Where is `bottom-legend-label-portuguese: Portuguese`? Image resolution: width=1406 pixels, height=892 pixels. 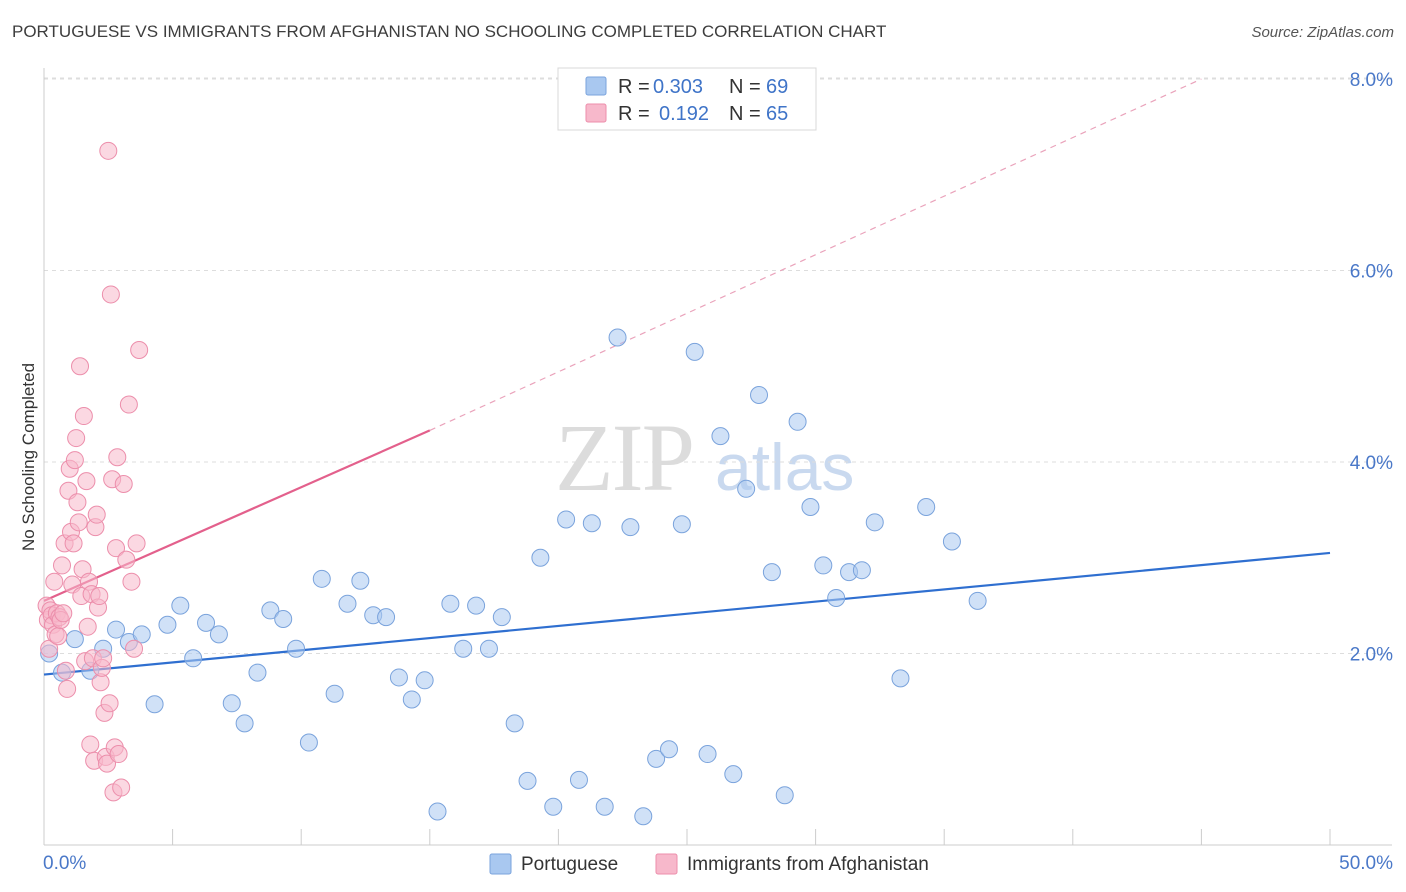 bottom-legend-label-portuguese: Portuguese is located at coordinates (569, 864).